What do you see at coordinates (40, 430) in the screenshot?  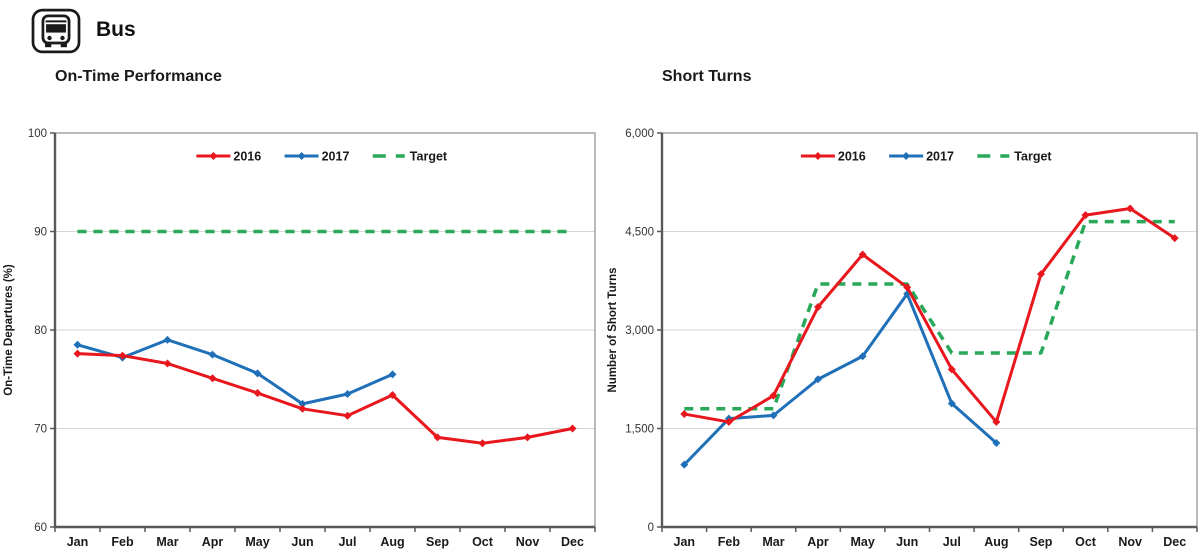 I see `y-tick-label: 70` at bounding box center [40, 430].